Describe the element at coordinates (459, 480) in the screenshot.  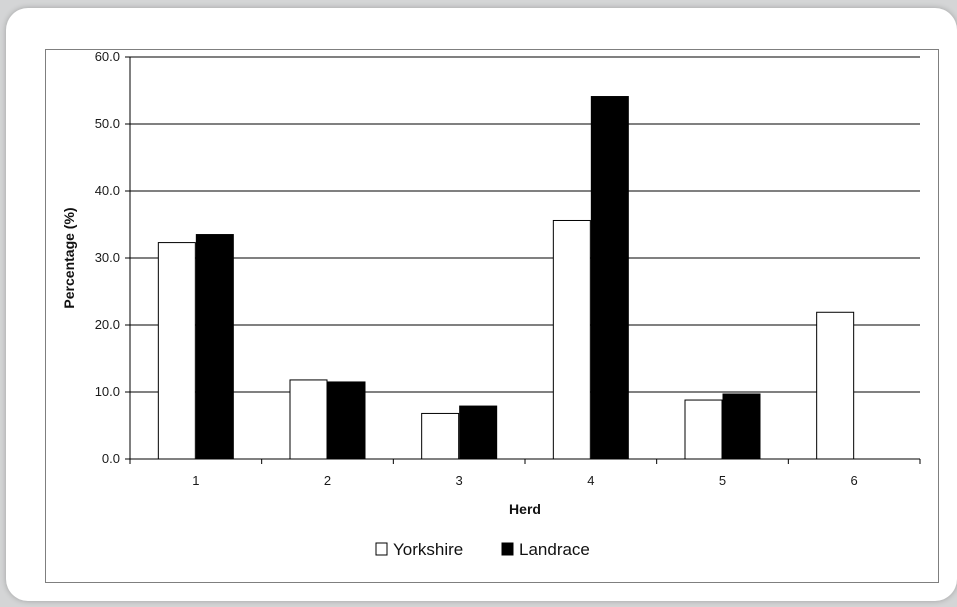
I see `x-tick-label: 3` at that location.